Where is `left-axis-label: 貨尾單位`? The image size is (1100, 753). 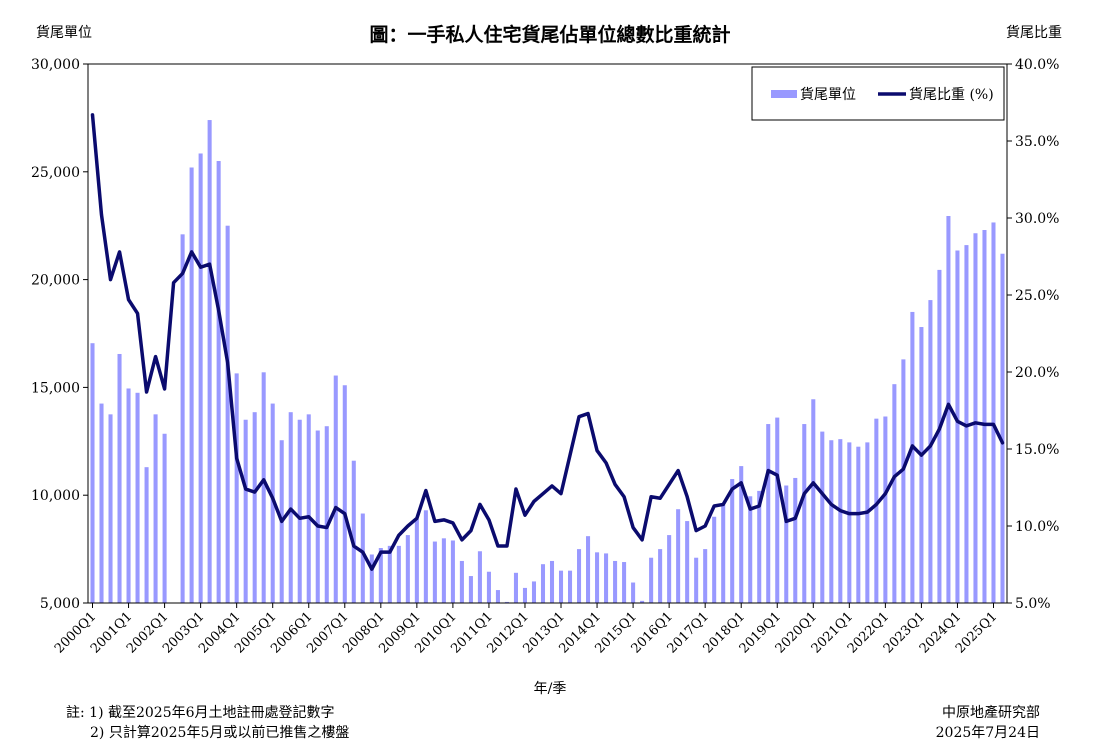 left-axis-label: 貨尾單位 is located at coordinates (64, 33).